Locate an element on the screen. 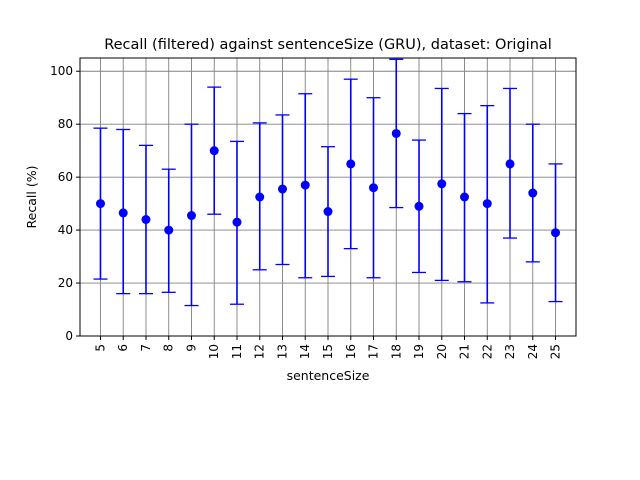 This screenshot has width=640, height=480. x-axis-label: sentenceSize is located at coordinates (328, 375).